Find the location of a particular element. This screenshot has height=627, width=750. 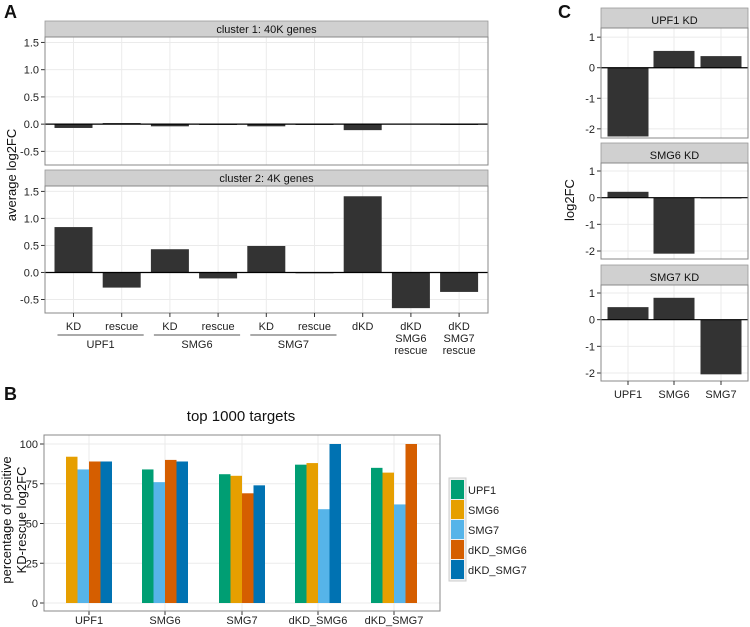

x-tick-label: UPF1 is located at coordinates (89, 621).